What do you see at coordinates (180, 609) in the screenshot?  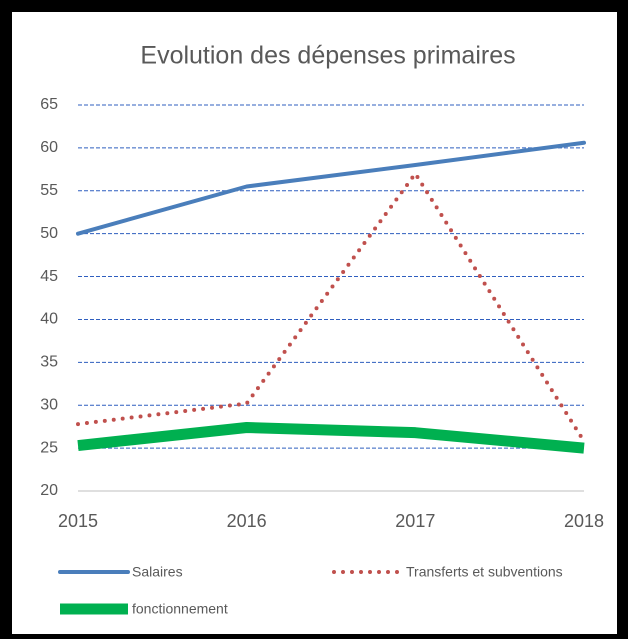 I see `legend-label: fonctionnement` at bounding box center [180, 609].